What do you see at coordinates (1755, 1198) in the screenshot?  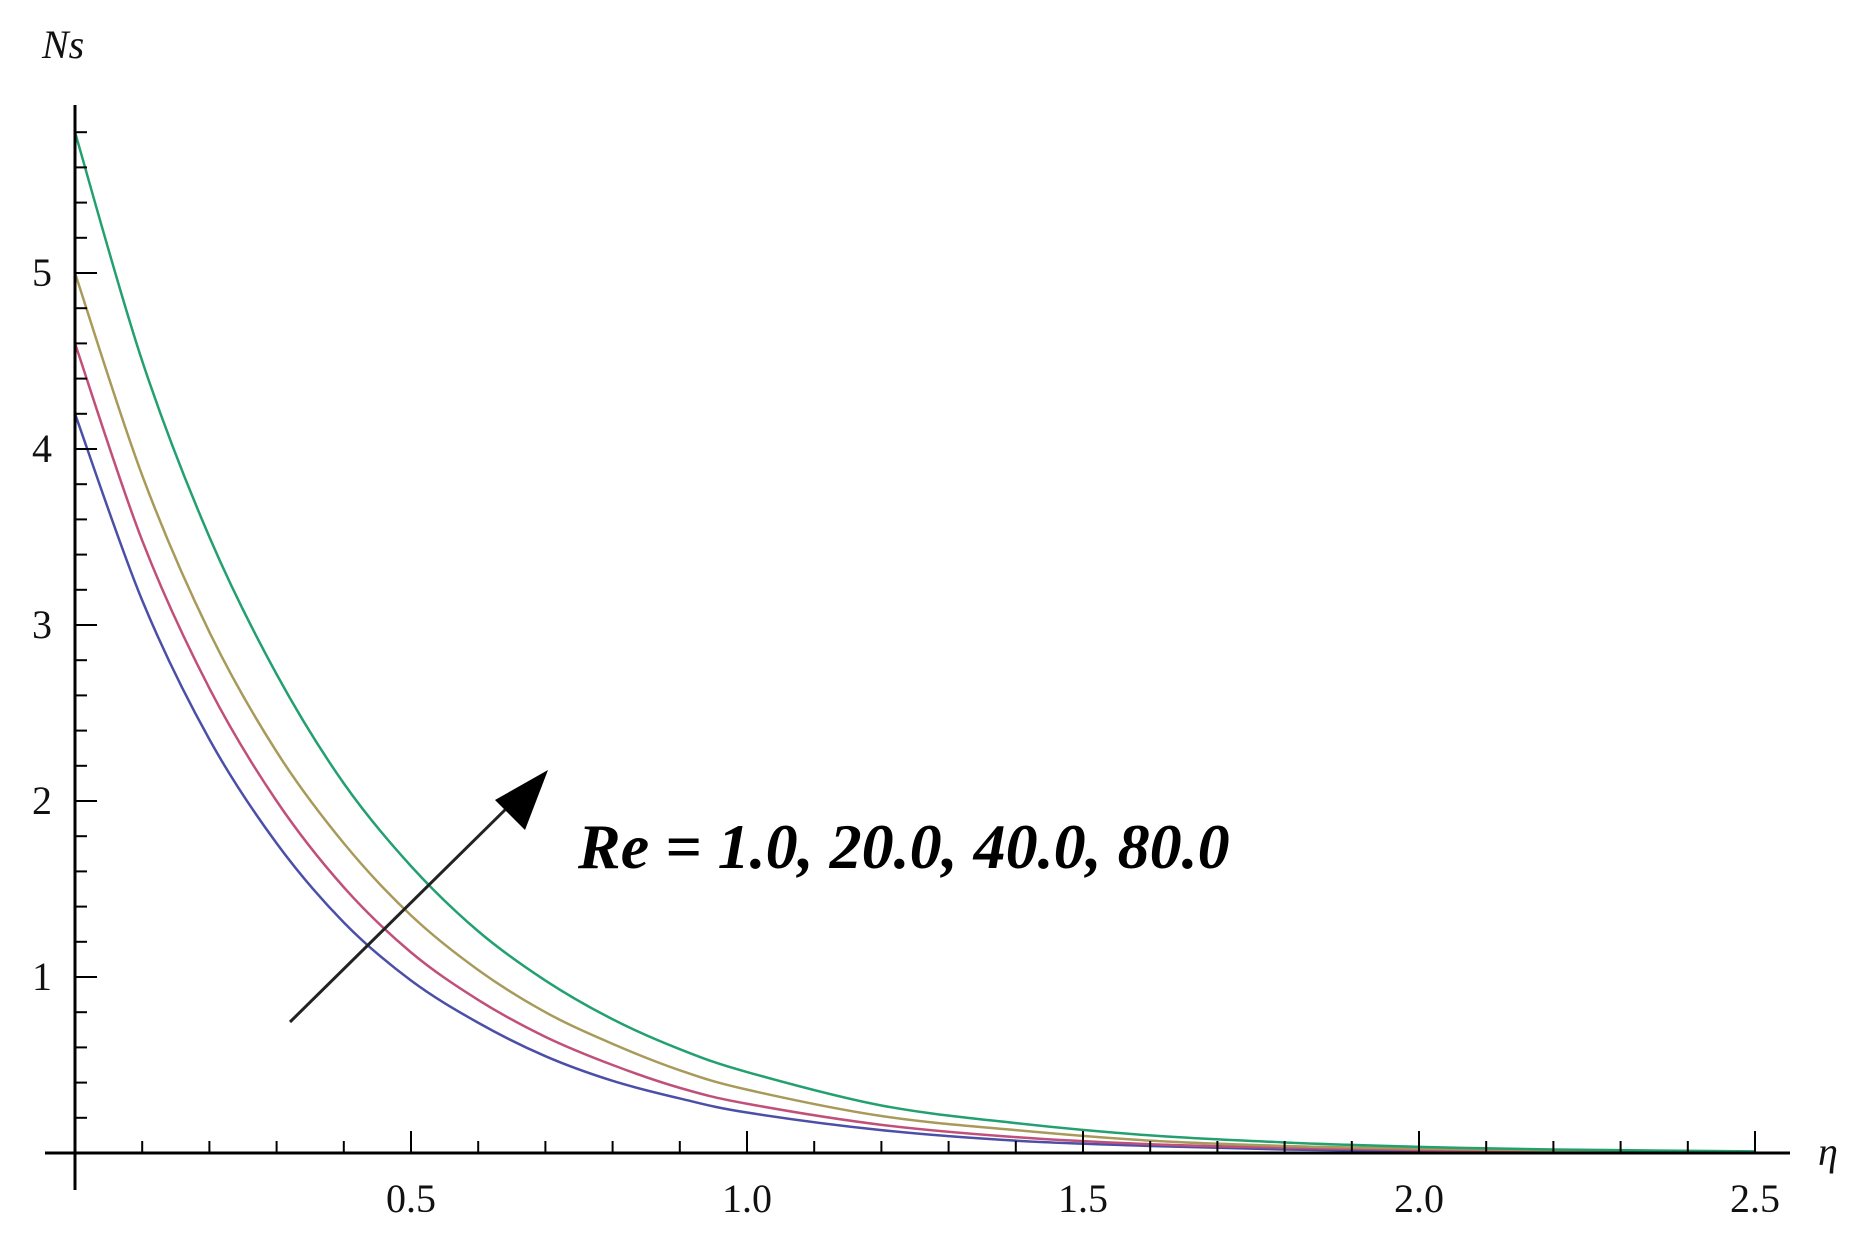 I see `x-tick-label: 2.5` at bounding box center [1755, 1198].